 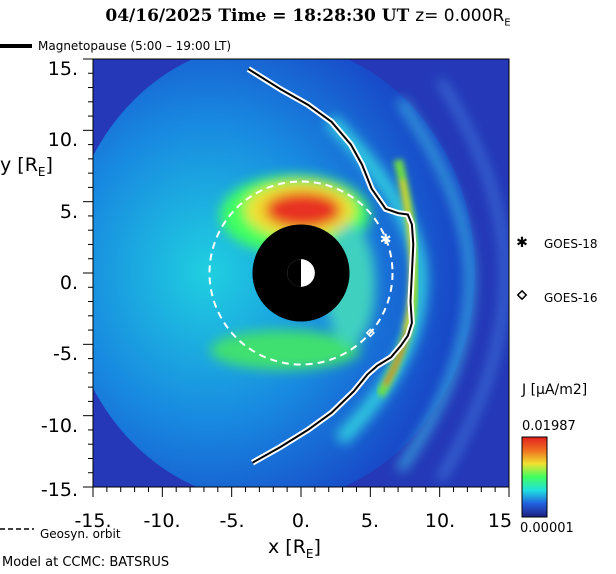 What do you see at coordinates (63, 140) in the screenshot?
I see `y-tick-label: 10.` at bounding box center [63, 140].